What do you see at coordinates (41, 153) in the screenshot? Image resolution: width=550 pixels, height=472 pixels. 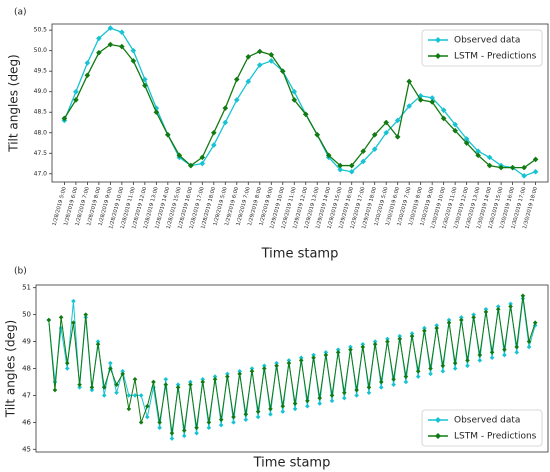 I see `y-tick-label: 47.5` at bounding box center [41, 153].